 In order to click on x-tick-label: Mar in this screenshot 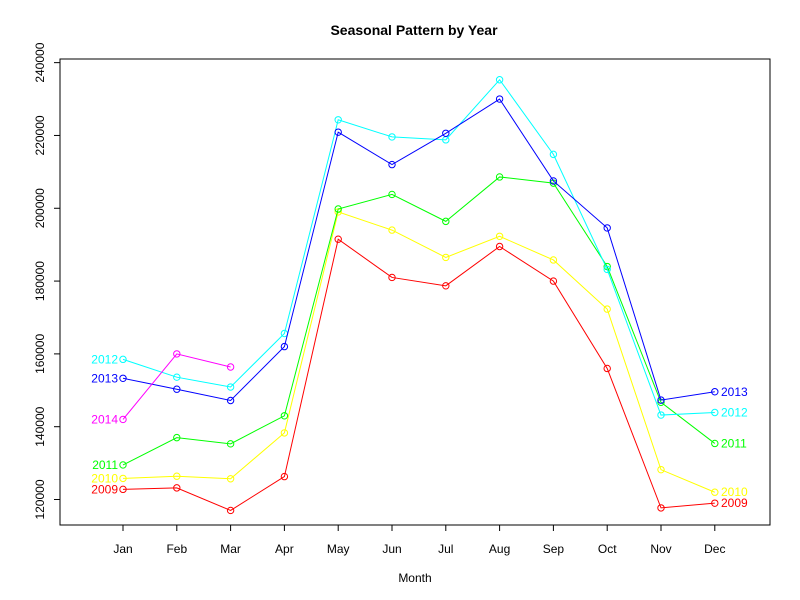, I will do `click(230, 549)`.